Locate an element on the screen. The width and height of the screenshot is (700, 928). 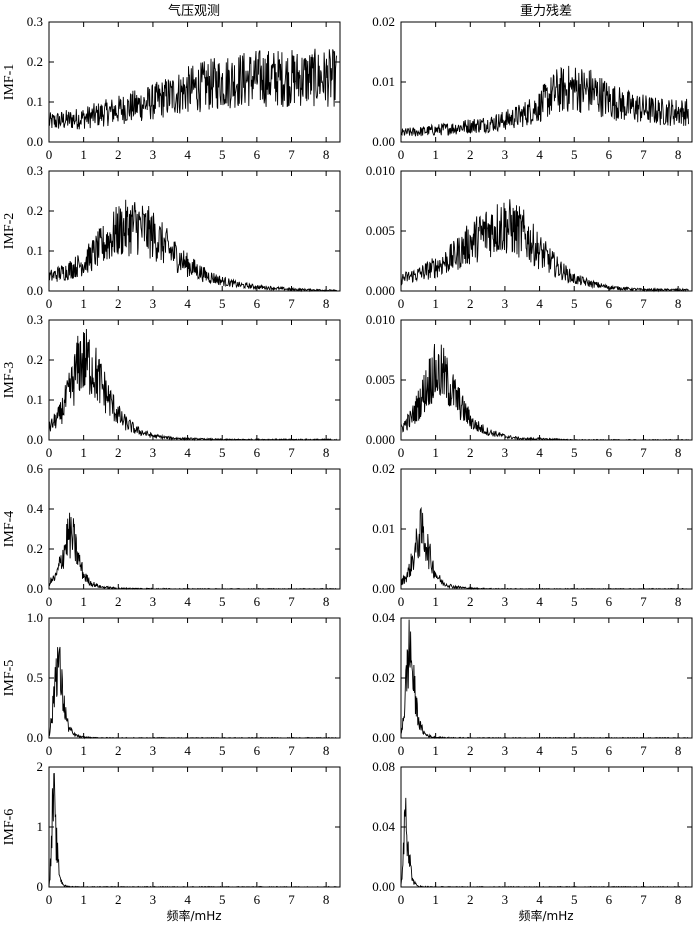
y-tick-label-left-6: 2 is located at coordinates (40, 766).